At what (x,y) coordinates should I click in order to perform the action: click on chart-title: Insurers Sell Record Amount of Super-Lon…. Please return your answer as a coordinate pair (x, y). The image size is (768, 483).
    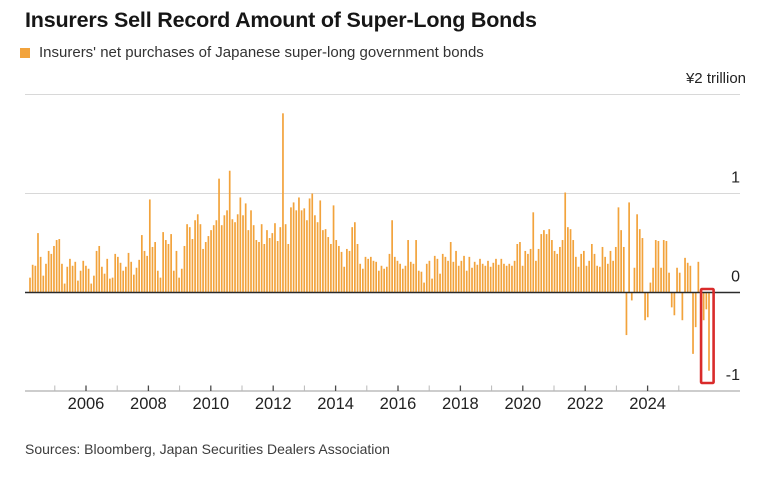
    Looking at the image, I should click on (281, 20).